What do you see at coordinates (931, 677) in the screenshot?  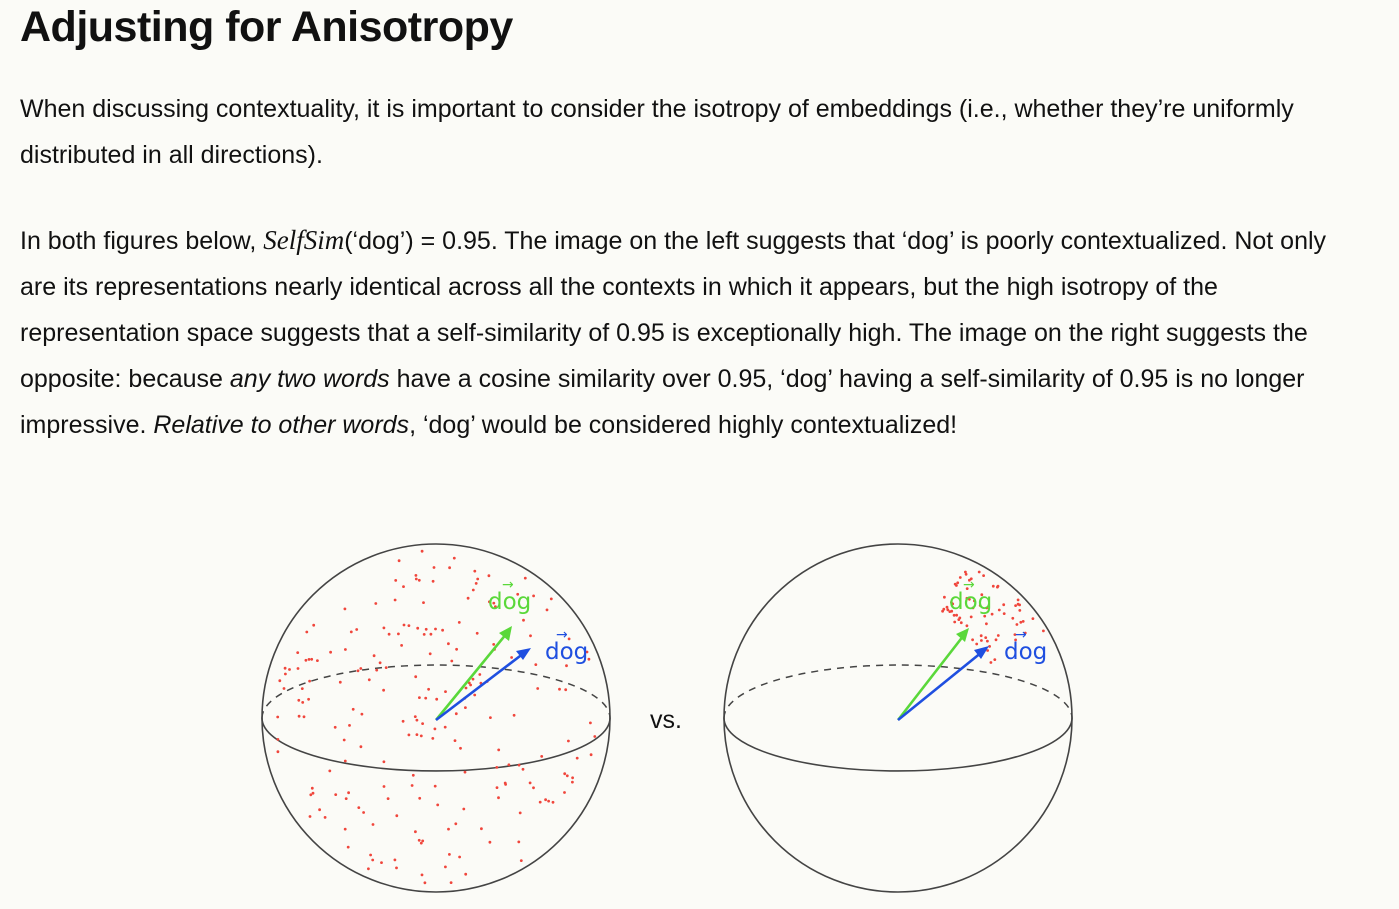 I see `right-green-vector` at bounding box center [931, 677].